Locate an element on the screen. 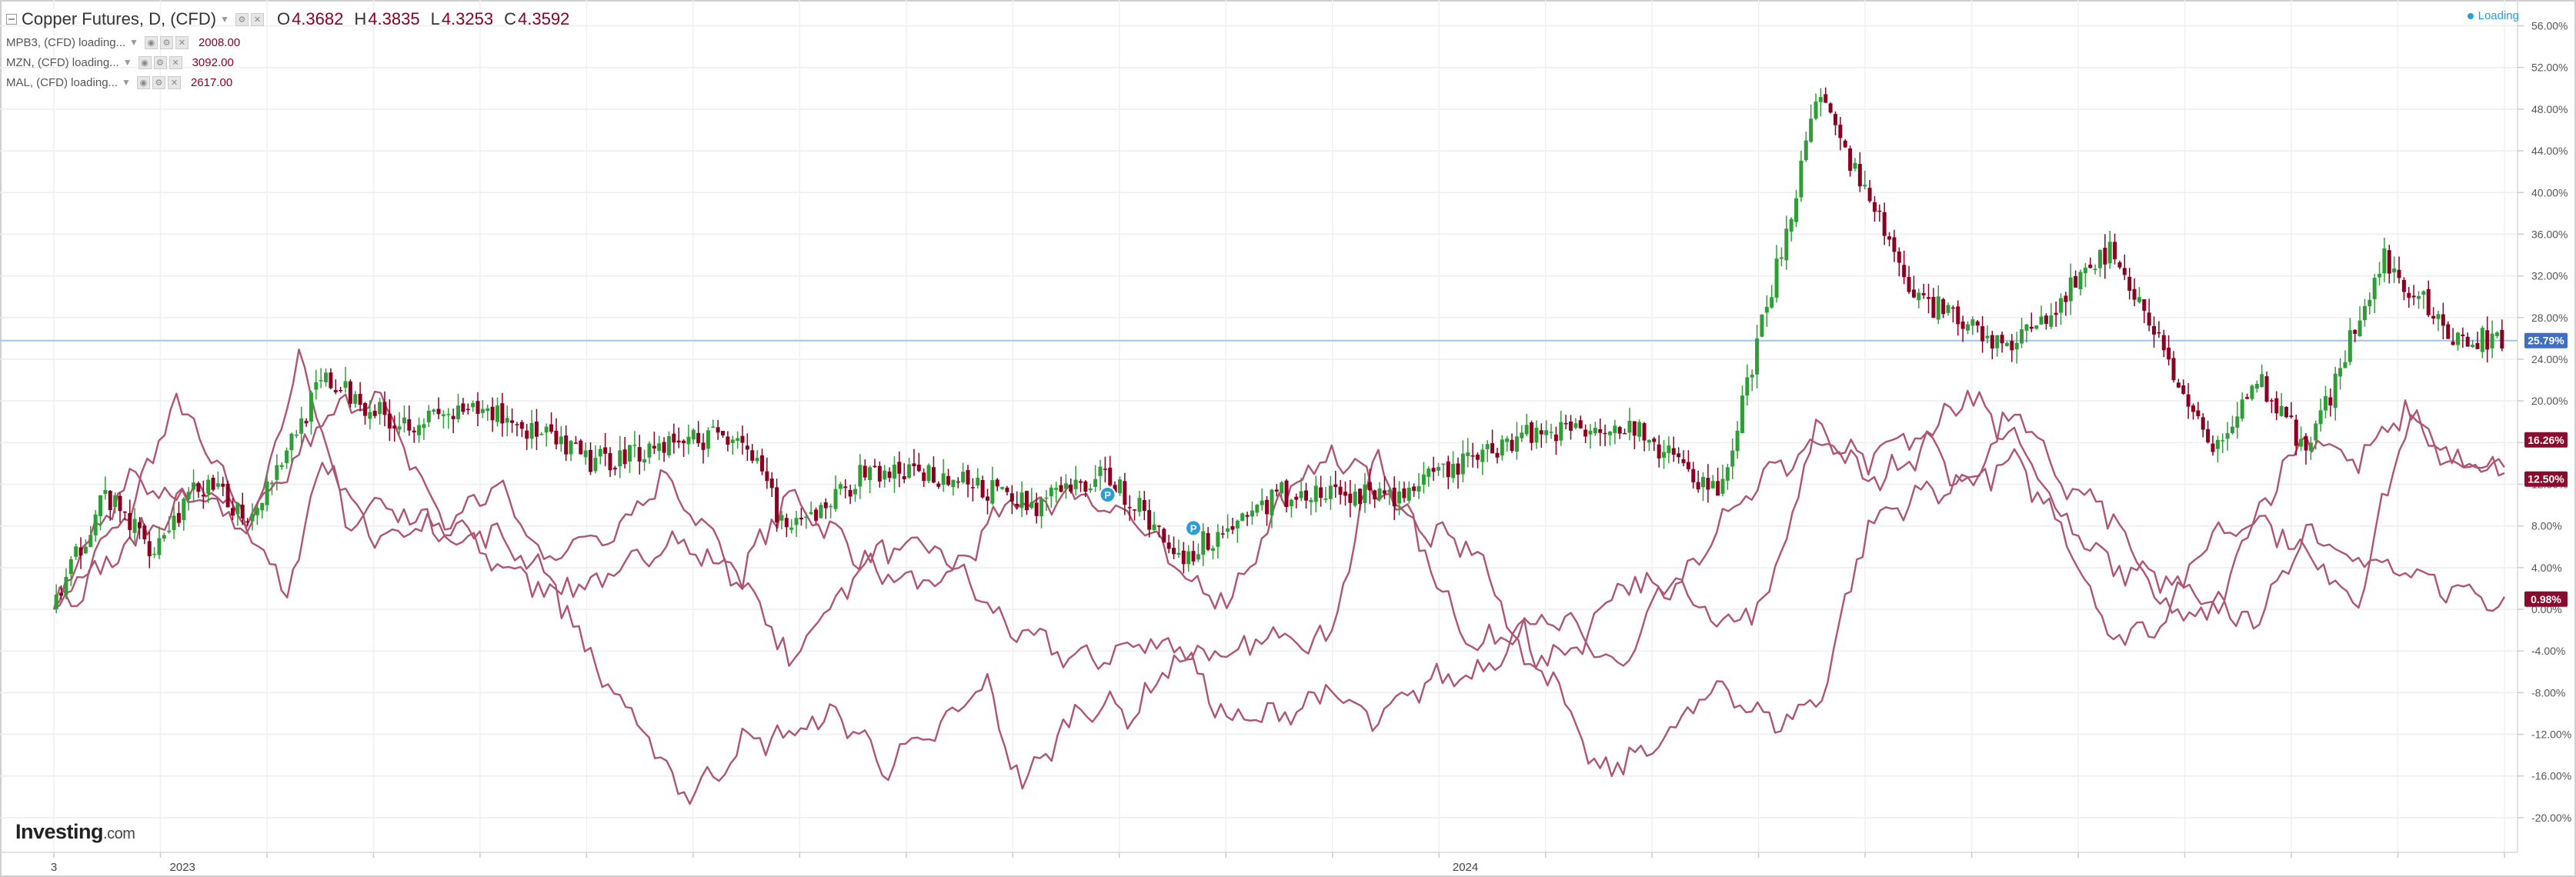 This screenshot has height=877, width=2576. compare-legend-mzn: MZN, (CFD) loading... ▼ ◉ ⚙ ✕ 3092.00 is located at coordinates (288, 62).